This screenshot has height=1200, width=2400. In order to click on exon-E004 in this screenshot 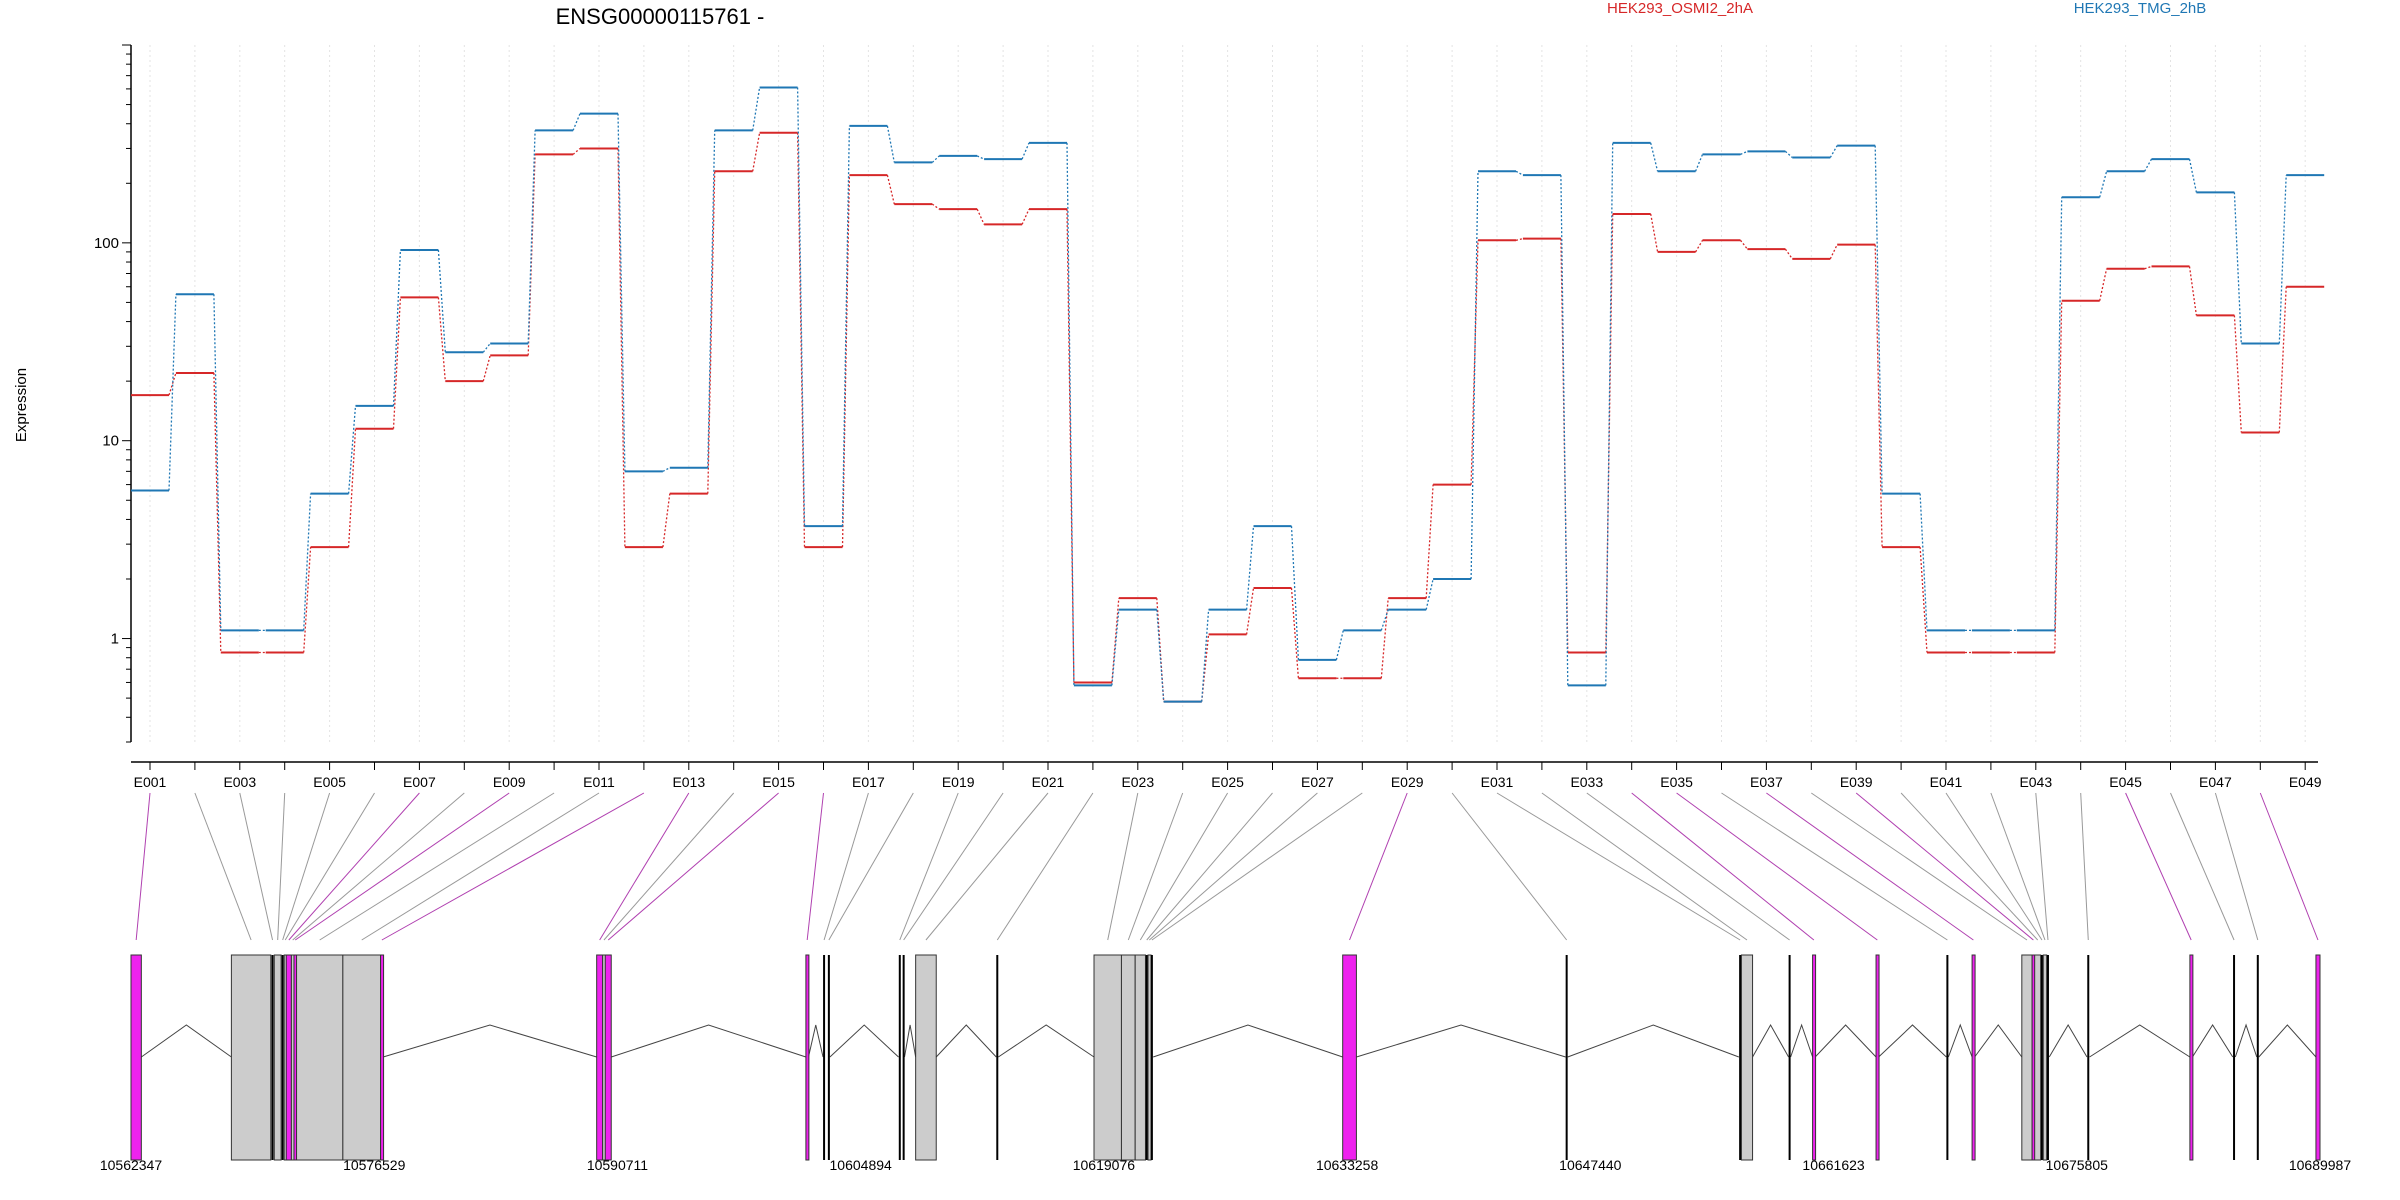, I will do `click(277, 1057)`.